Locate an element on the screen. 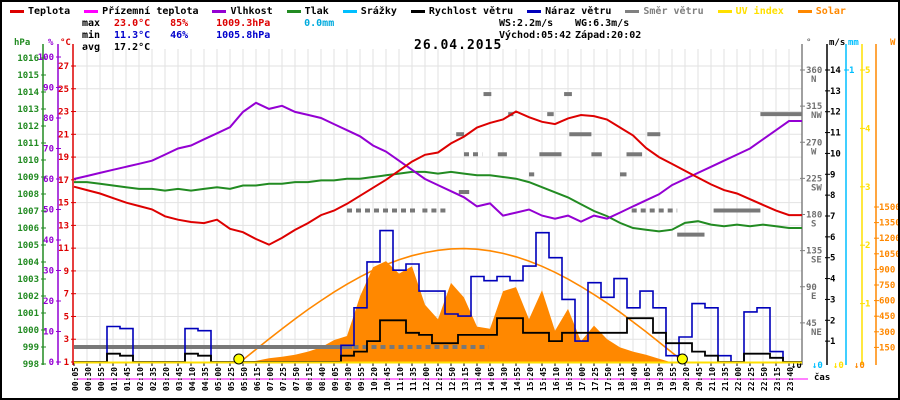 This screenshot has width=900, height=400. axis-tick-label: 17:00 is located at coordinates (582, 379).